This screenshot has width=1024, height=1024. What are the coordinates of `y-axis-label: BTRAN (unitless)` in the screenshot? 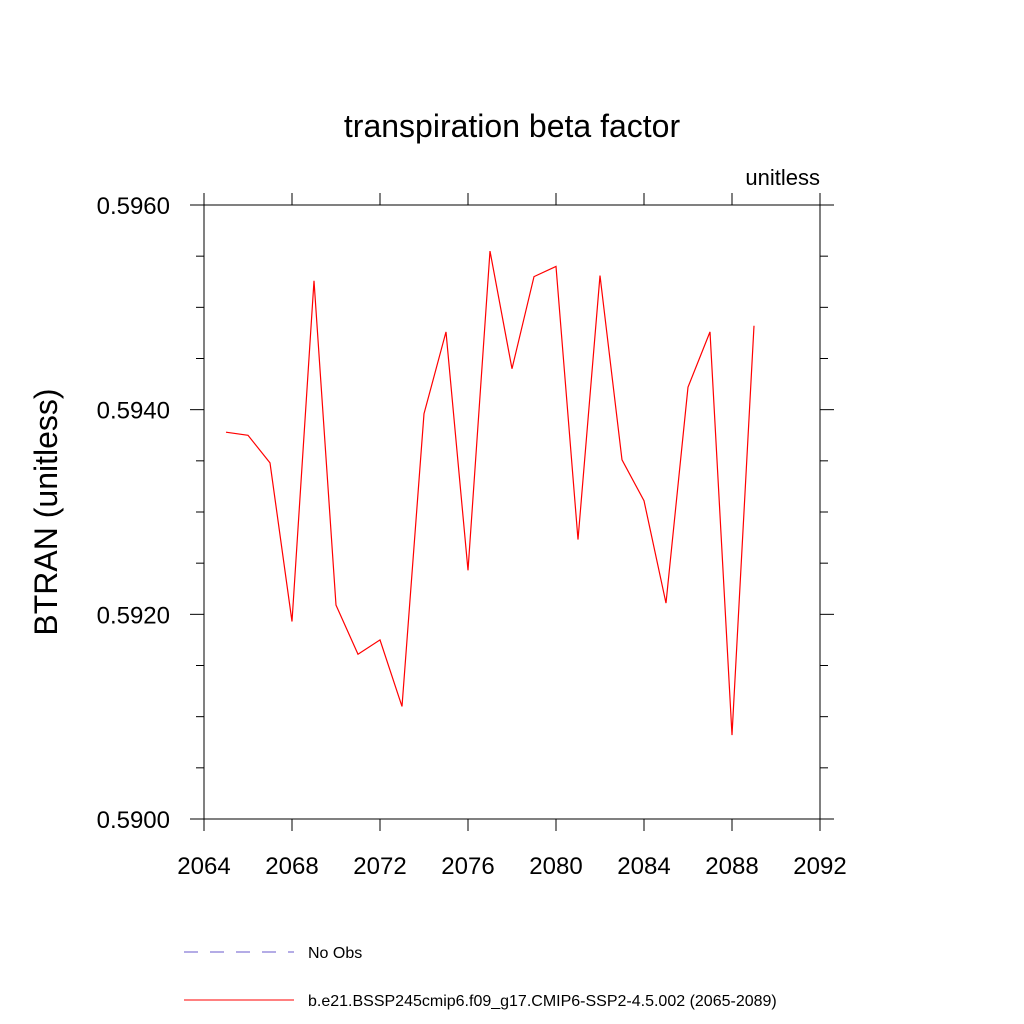 It's located at (46, 511).